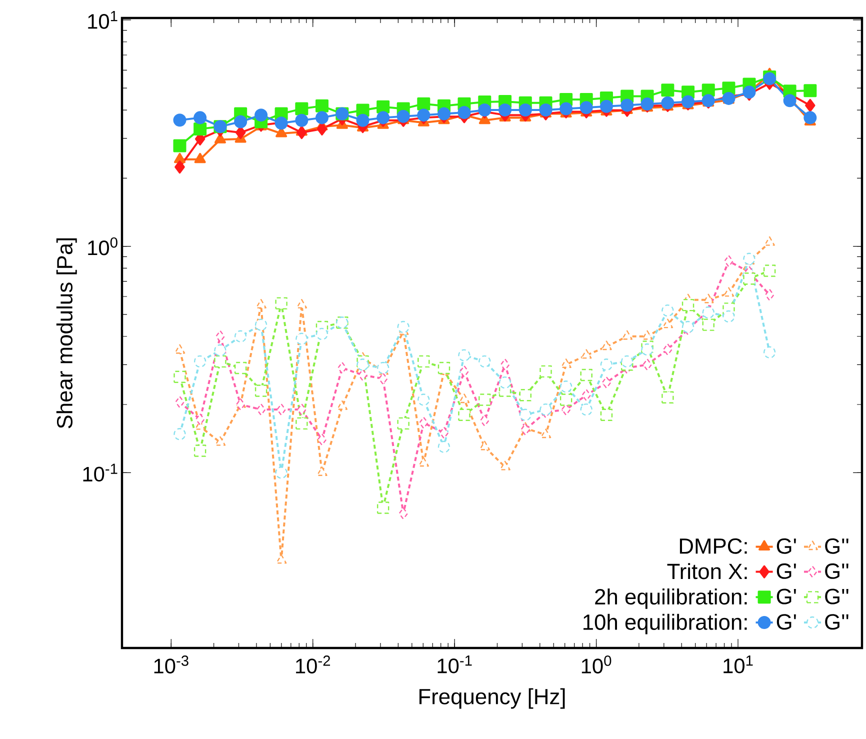 This screenshot has width=866, height=739. What do you see at coordinates (665, 624) in the screenshot?
I see `annotation: 10h equilibration:` at bounding box center [665, 624].